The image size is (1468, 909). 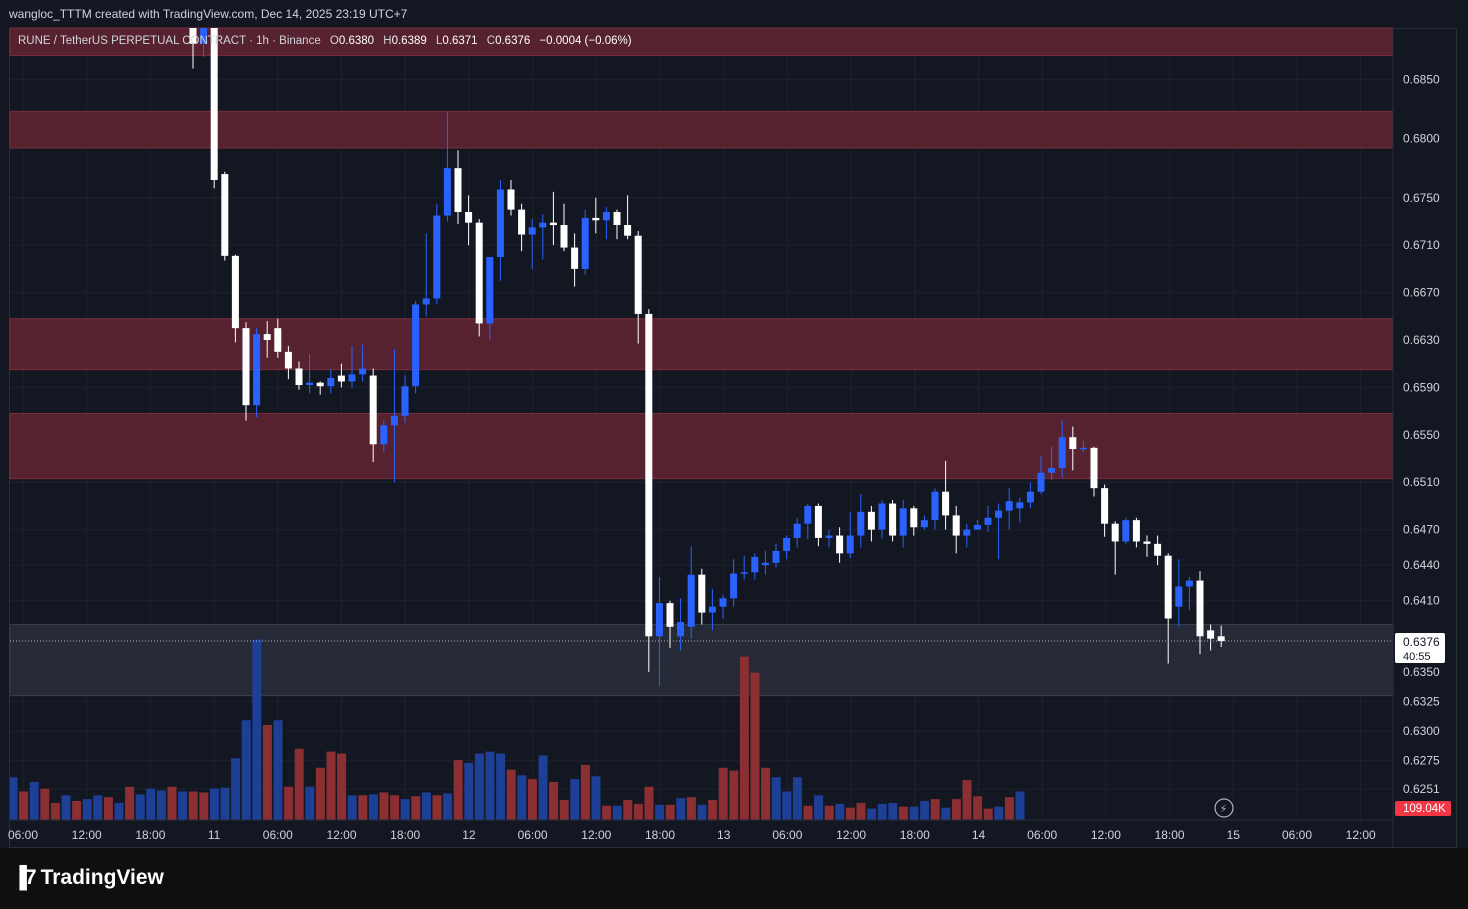 I want to click on tradingview-logo: ▐7 TradingView, so click(x=88, y=878).